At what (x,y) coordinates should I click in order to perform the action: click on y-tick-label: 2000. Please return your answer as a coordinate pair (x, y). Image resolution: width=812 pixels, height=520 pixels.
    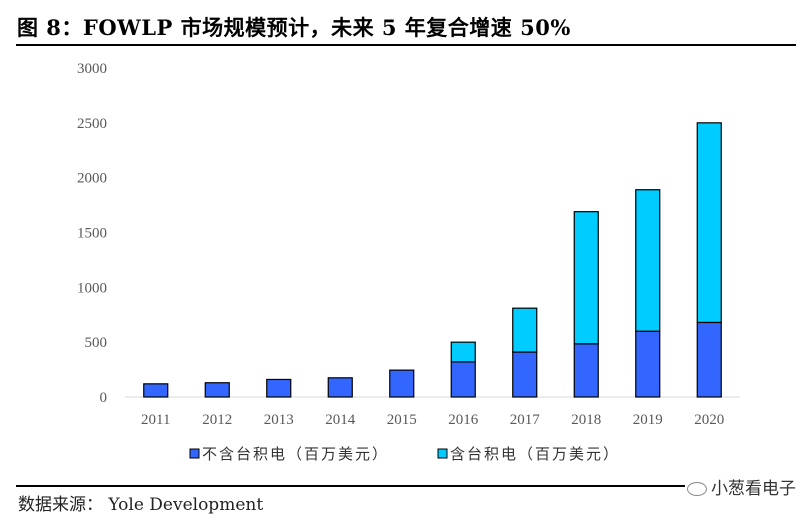
    Looking at the image, I should click on (92, 179).